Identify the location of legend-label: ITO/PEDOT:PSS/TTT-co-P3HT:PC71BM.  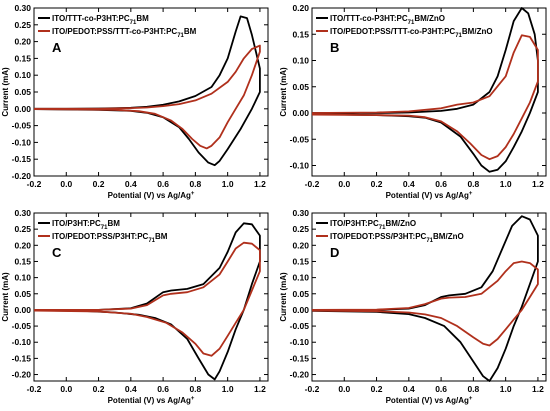
(124, 33).